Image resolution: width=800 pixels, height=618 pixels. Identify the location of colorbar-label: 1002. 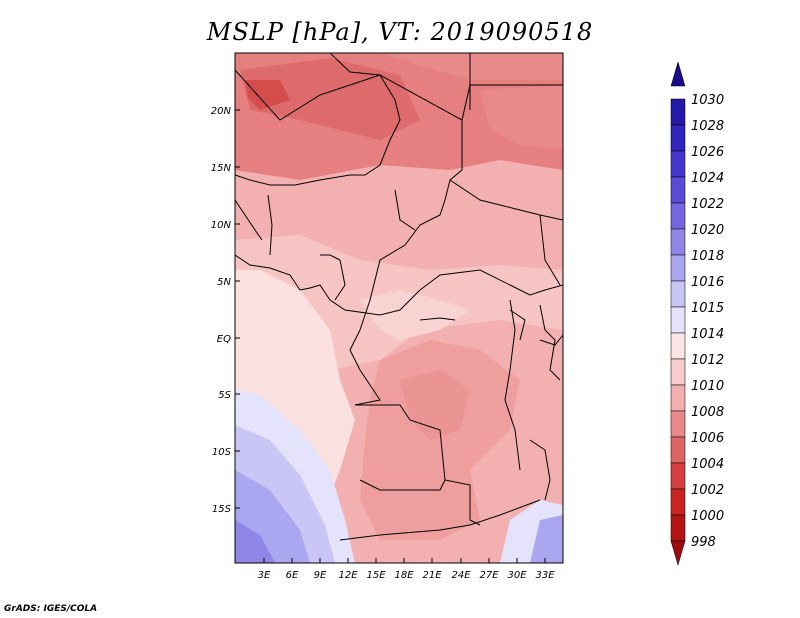
(707, 490).